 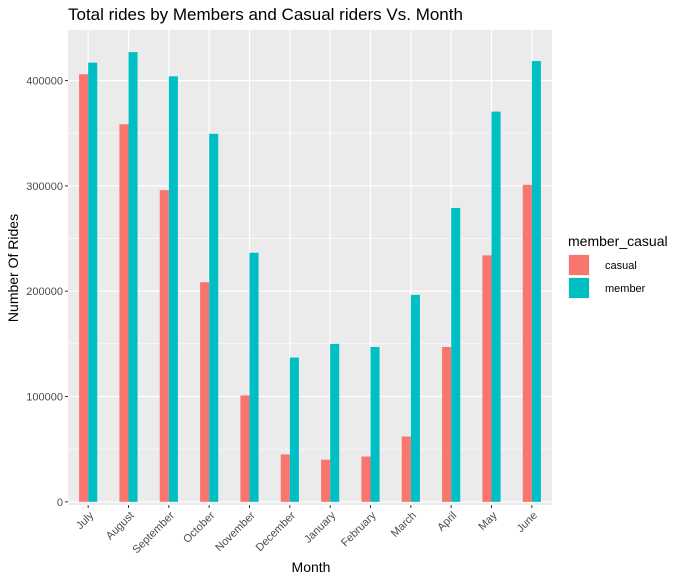 I want to click on bar-casual-march, so click(x=406, y=469).